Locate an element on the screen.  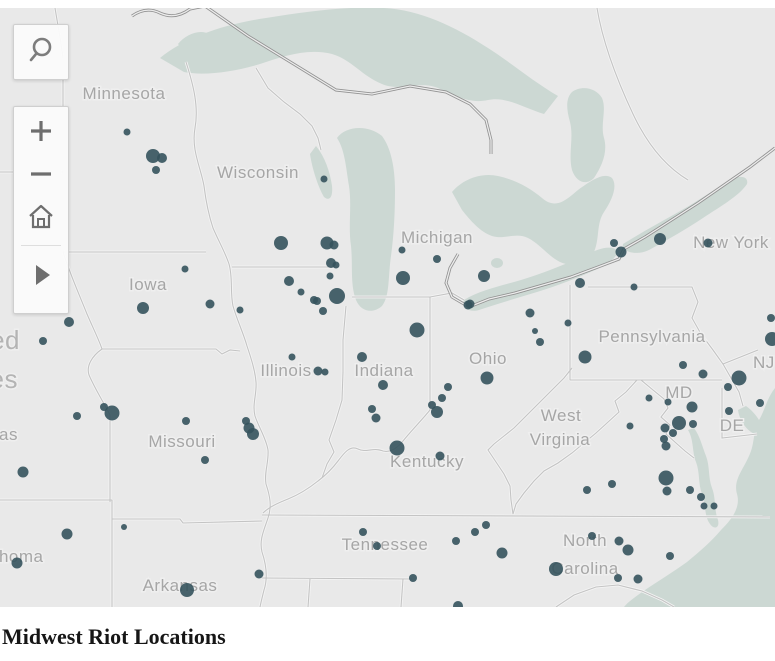
map-search-button is located at coordinates (41, 52).